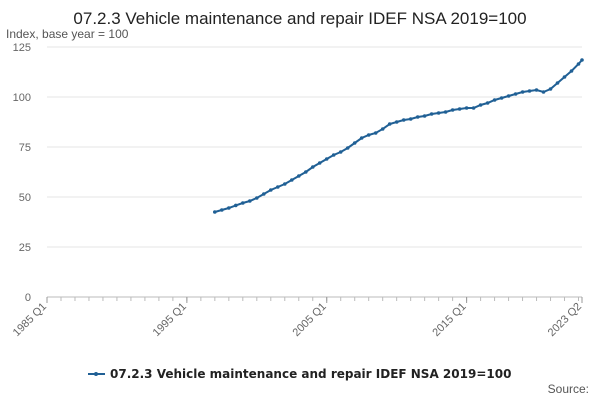 The height and width of the screenshot is (400, 600). Describe the element at coordinates (568, 389) in the screenshot. I see `source-label: Source:` at that location.